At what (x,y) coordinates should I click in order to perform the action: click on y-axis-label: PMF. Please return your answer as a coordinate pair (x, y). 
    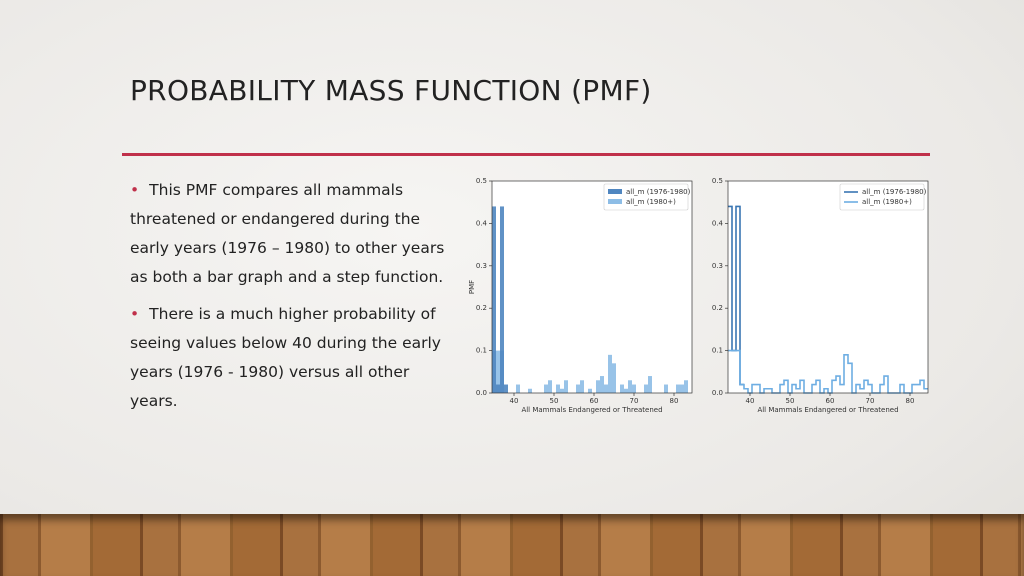
    Looking at the image, I should click on (472, 287).